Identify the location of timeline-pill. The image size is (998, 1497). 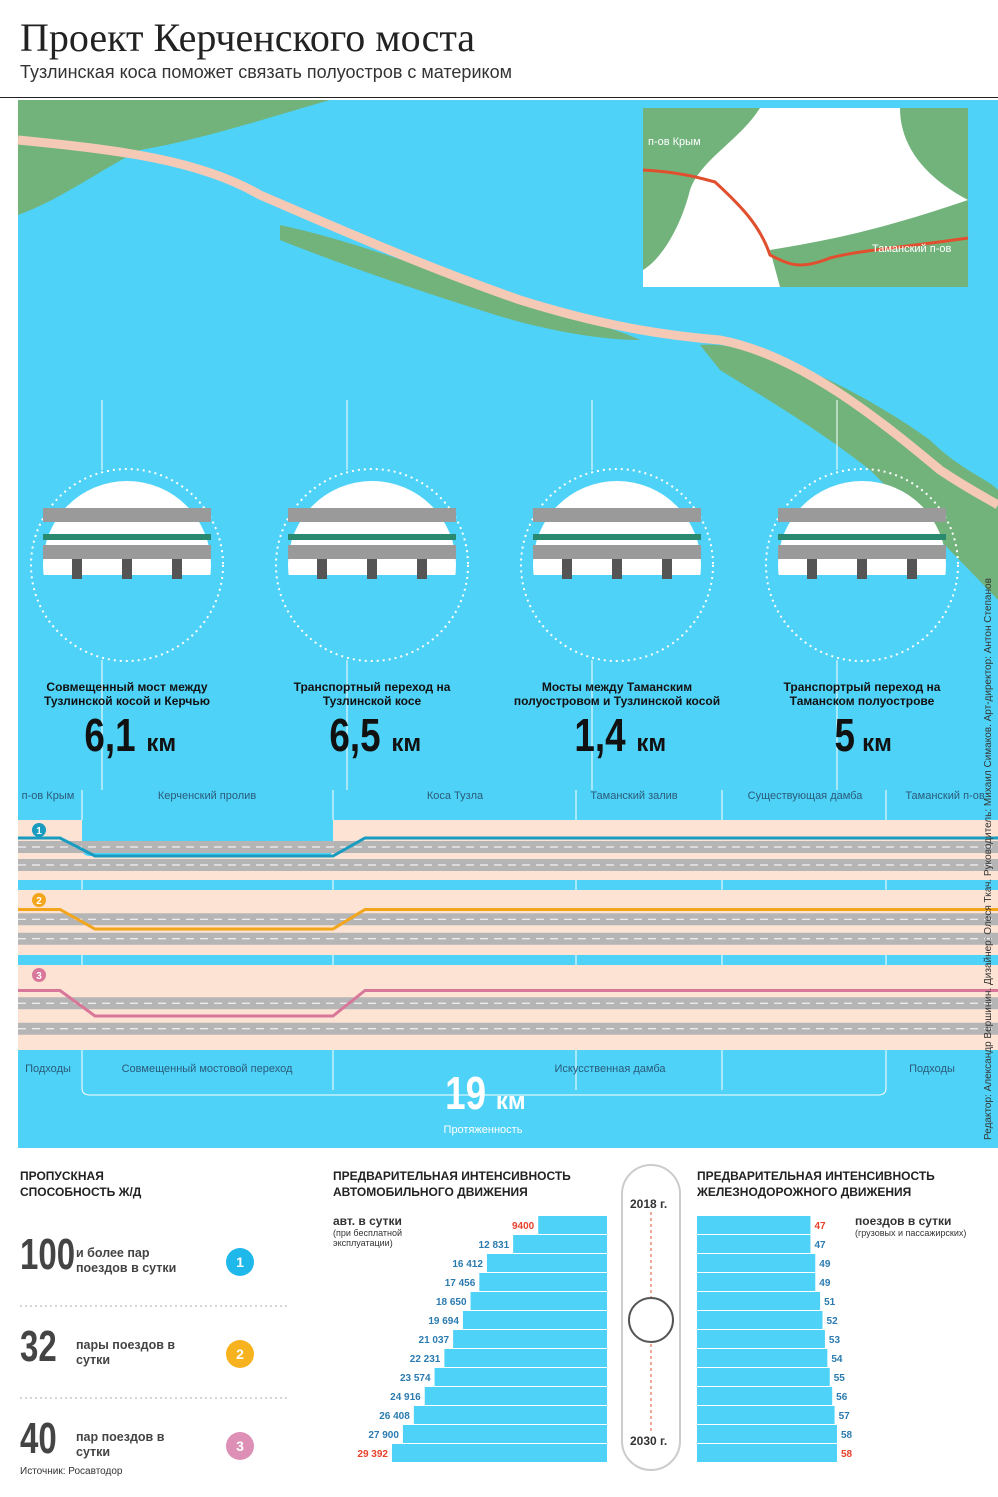
(651, 1317).